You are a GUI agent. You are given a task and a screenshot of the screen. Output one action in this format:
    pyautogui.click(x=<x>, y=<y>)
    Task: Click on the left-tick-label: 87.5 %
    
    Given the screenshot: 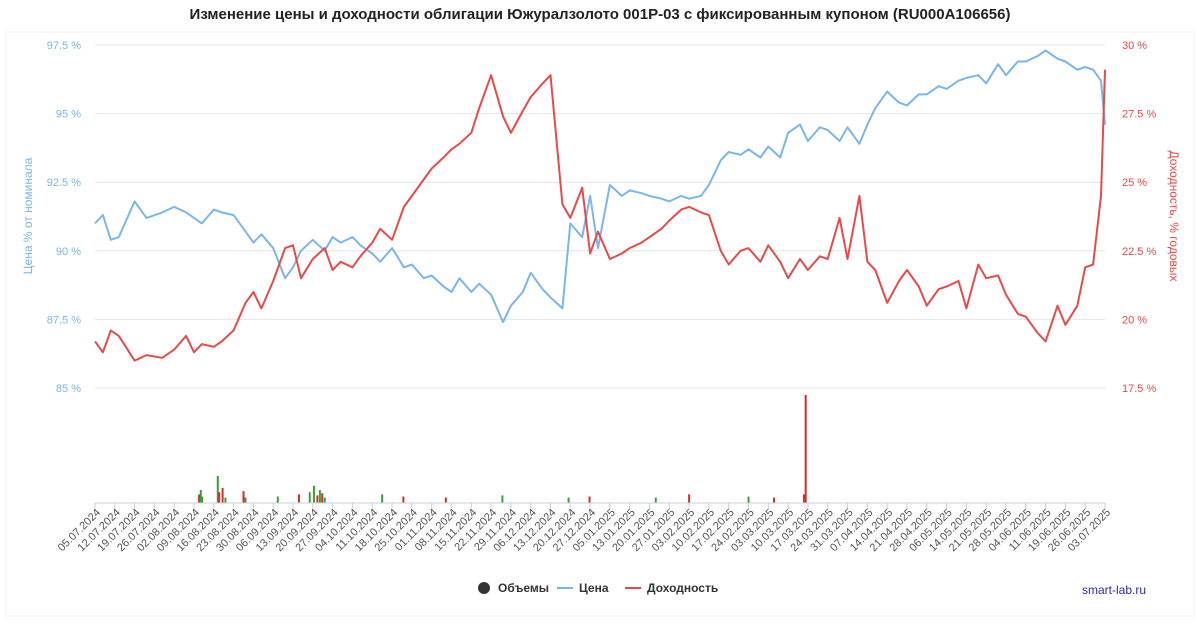 What is the action you would take?
    pyautogui.click(x=64, y=320)
    